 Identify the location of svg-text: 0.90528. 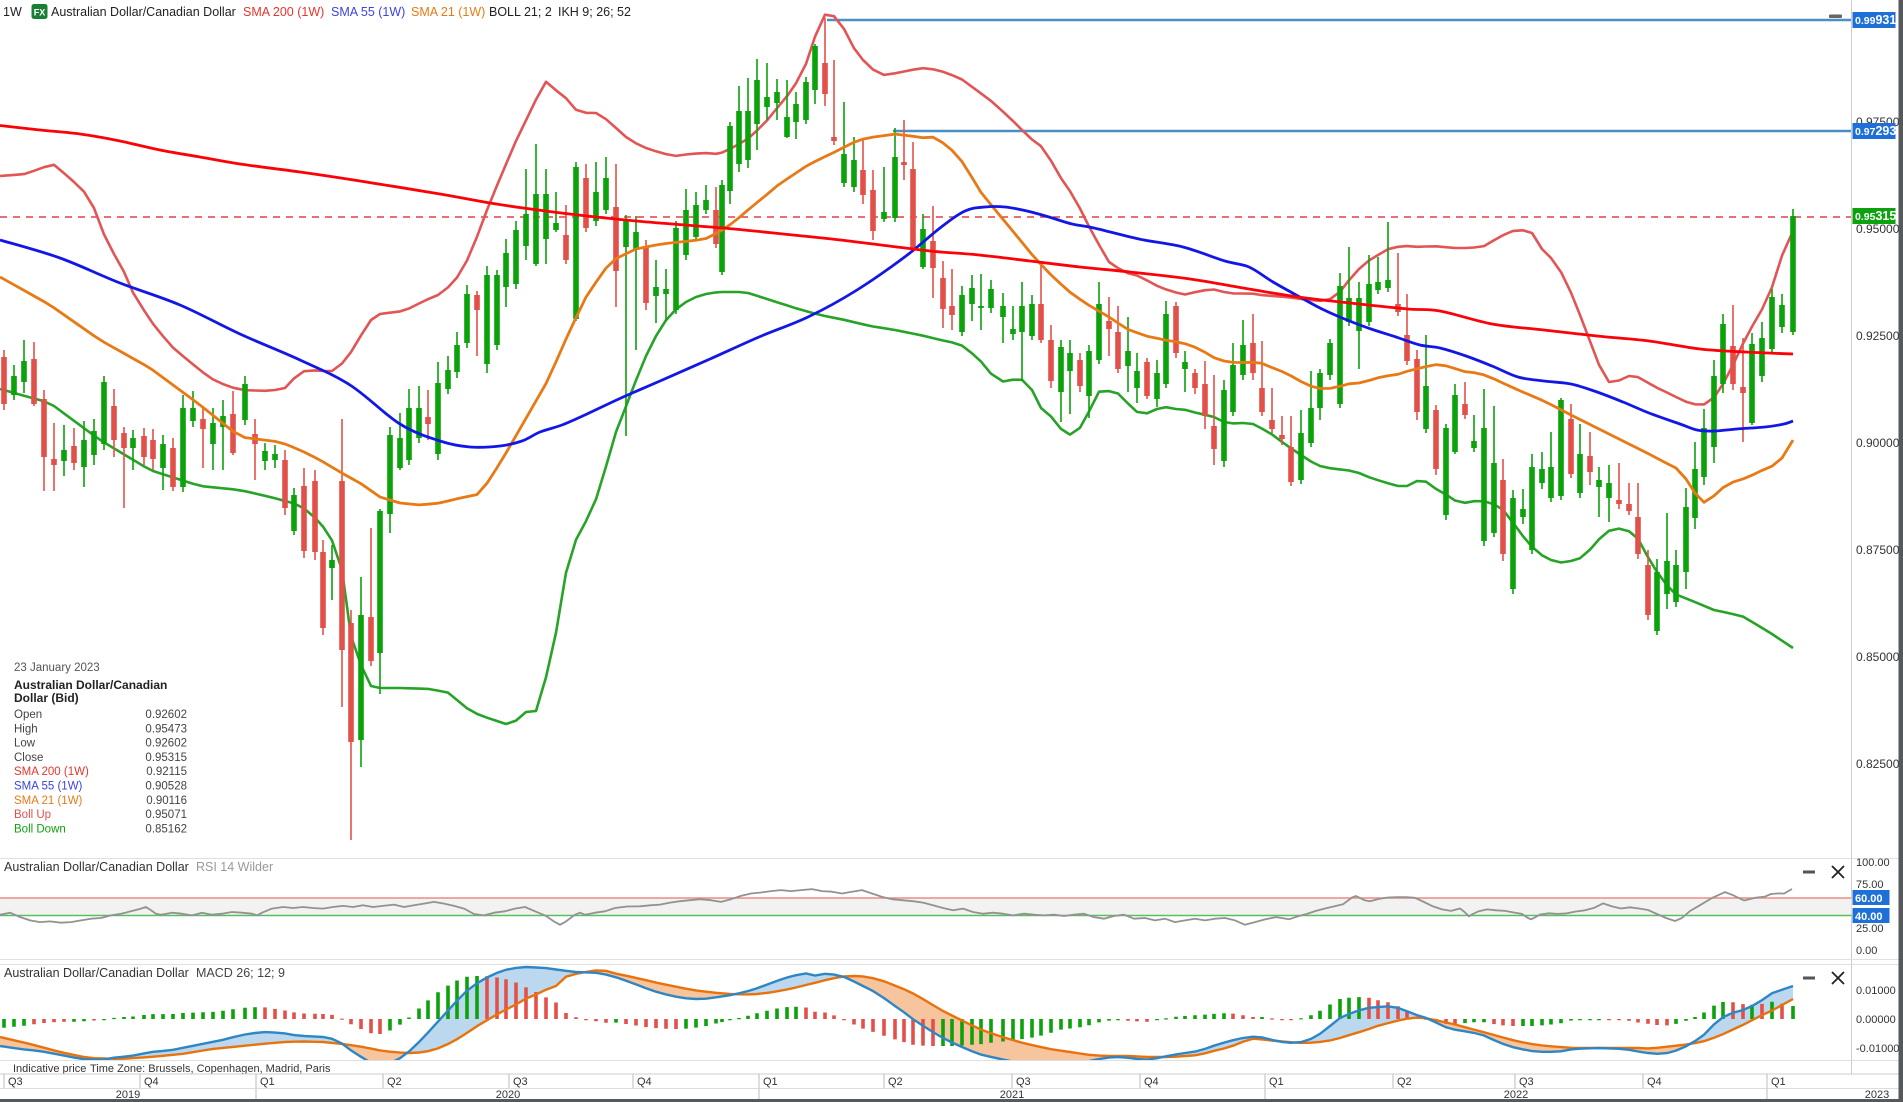
(166, 787).